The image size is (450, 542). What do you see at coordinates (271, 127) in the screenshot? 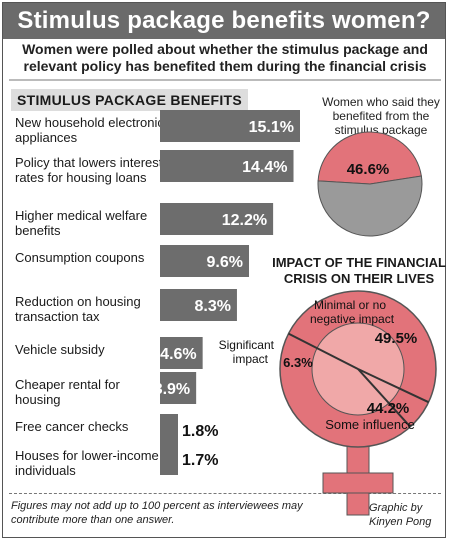
I see `bar-value-label: 15.1%` at bounding box center [271, 127].